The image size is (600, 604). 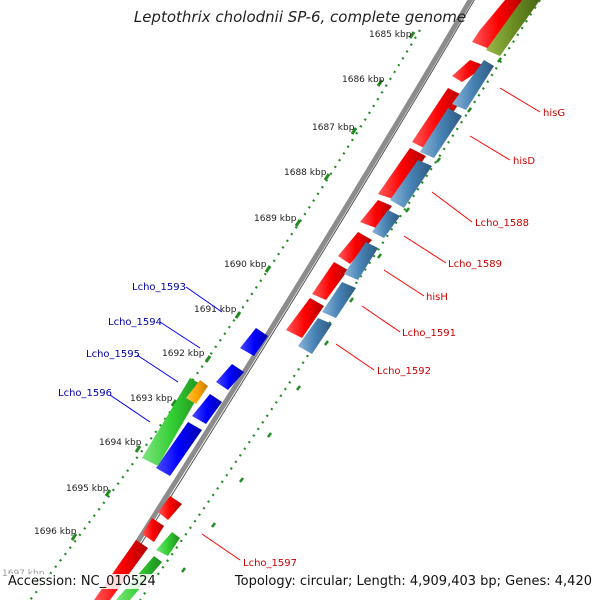 I want to click on tick-label: 1691 kbp, so click(x=215, y=310).